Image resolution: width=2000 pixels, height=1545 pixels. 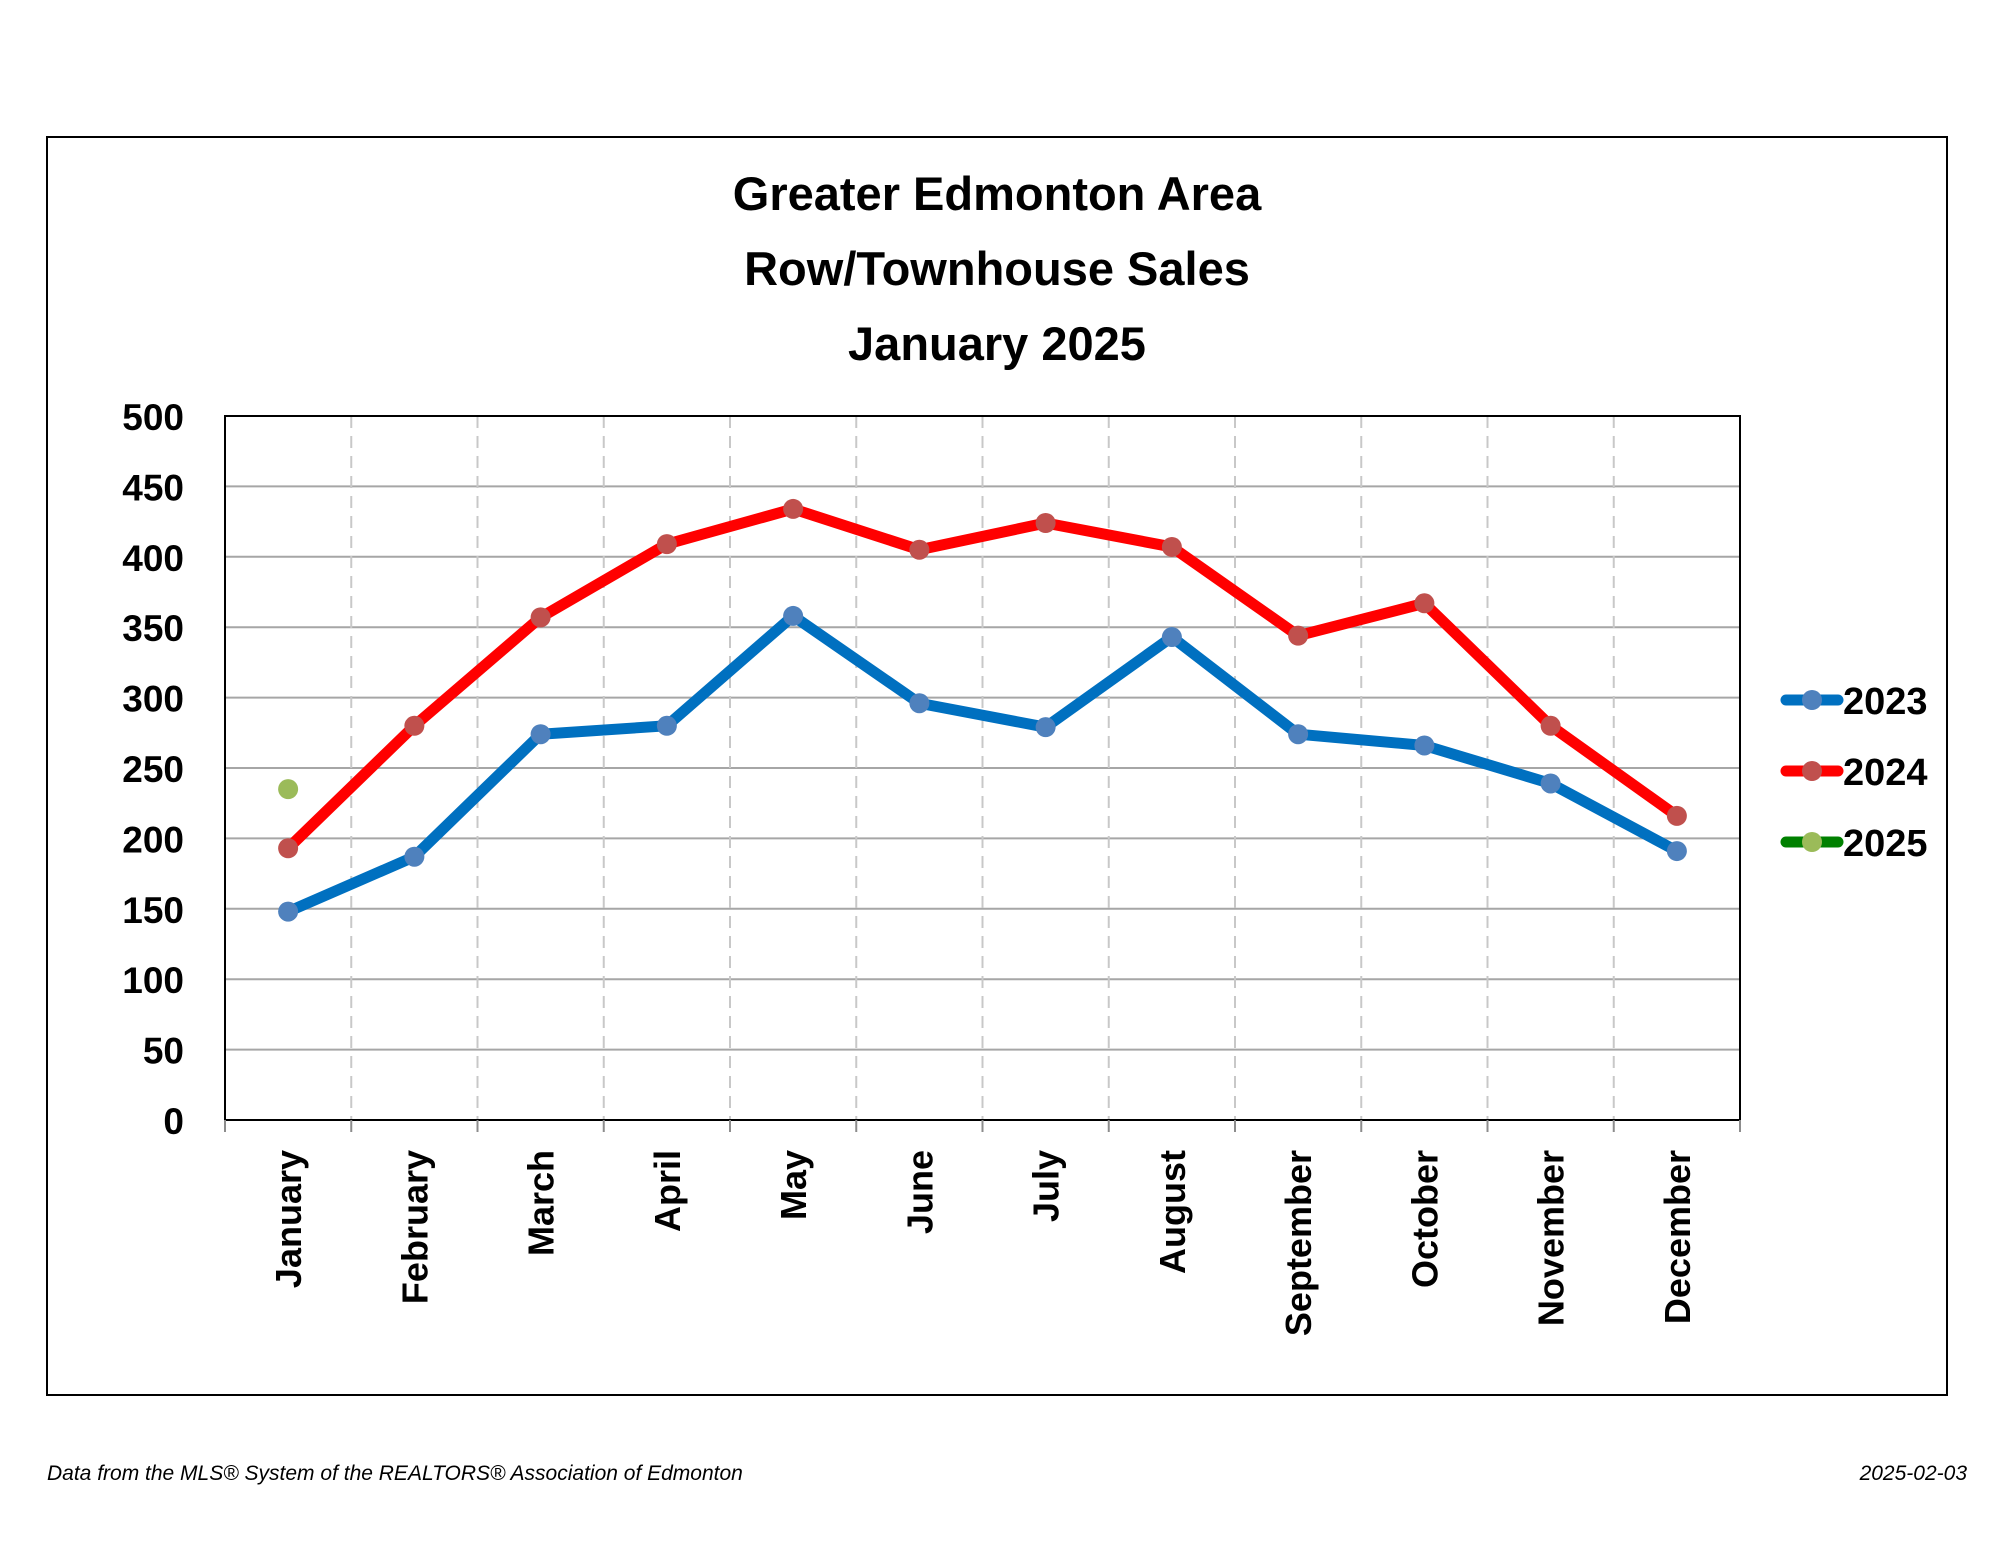 What do you see at coordinates (1913, 1473) in the screenshot?
I see `footer-date: 2025-02-03` at bounding box center [1913, 1473].